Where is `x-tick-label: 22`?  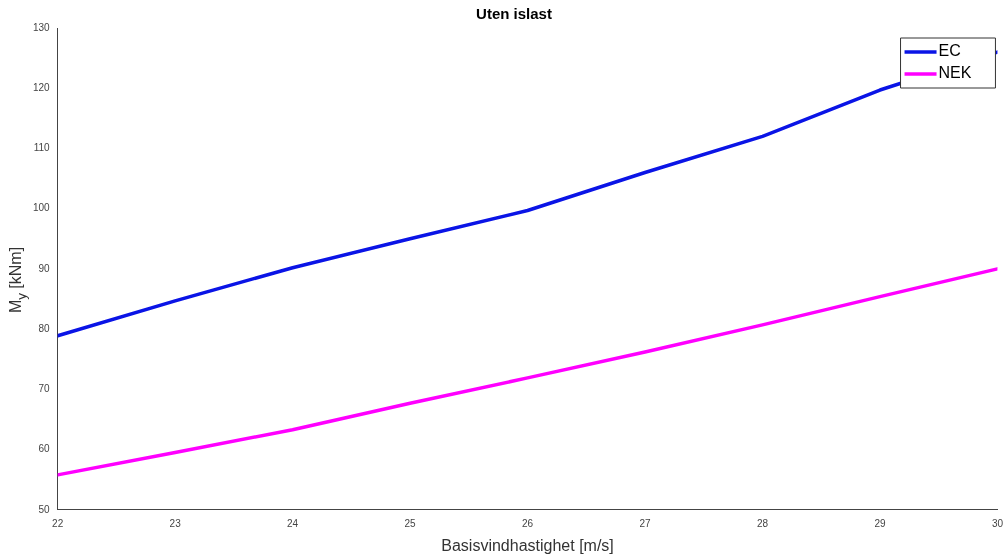
x-tick-label: 22 is located at coordinates (58, 523).